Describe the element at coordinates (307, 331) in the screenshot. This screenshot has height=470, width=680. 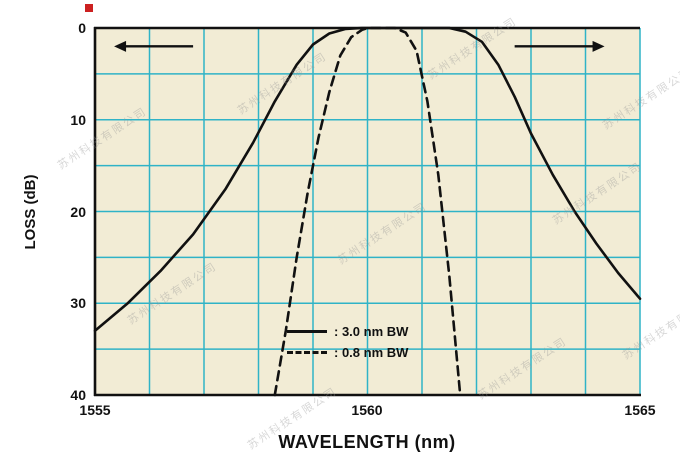
I see `solid-line-sample` at that location.